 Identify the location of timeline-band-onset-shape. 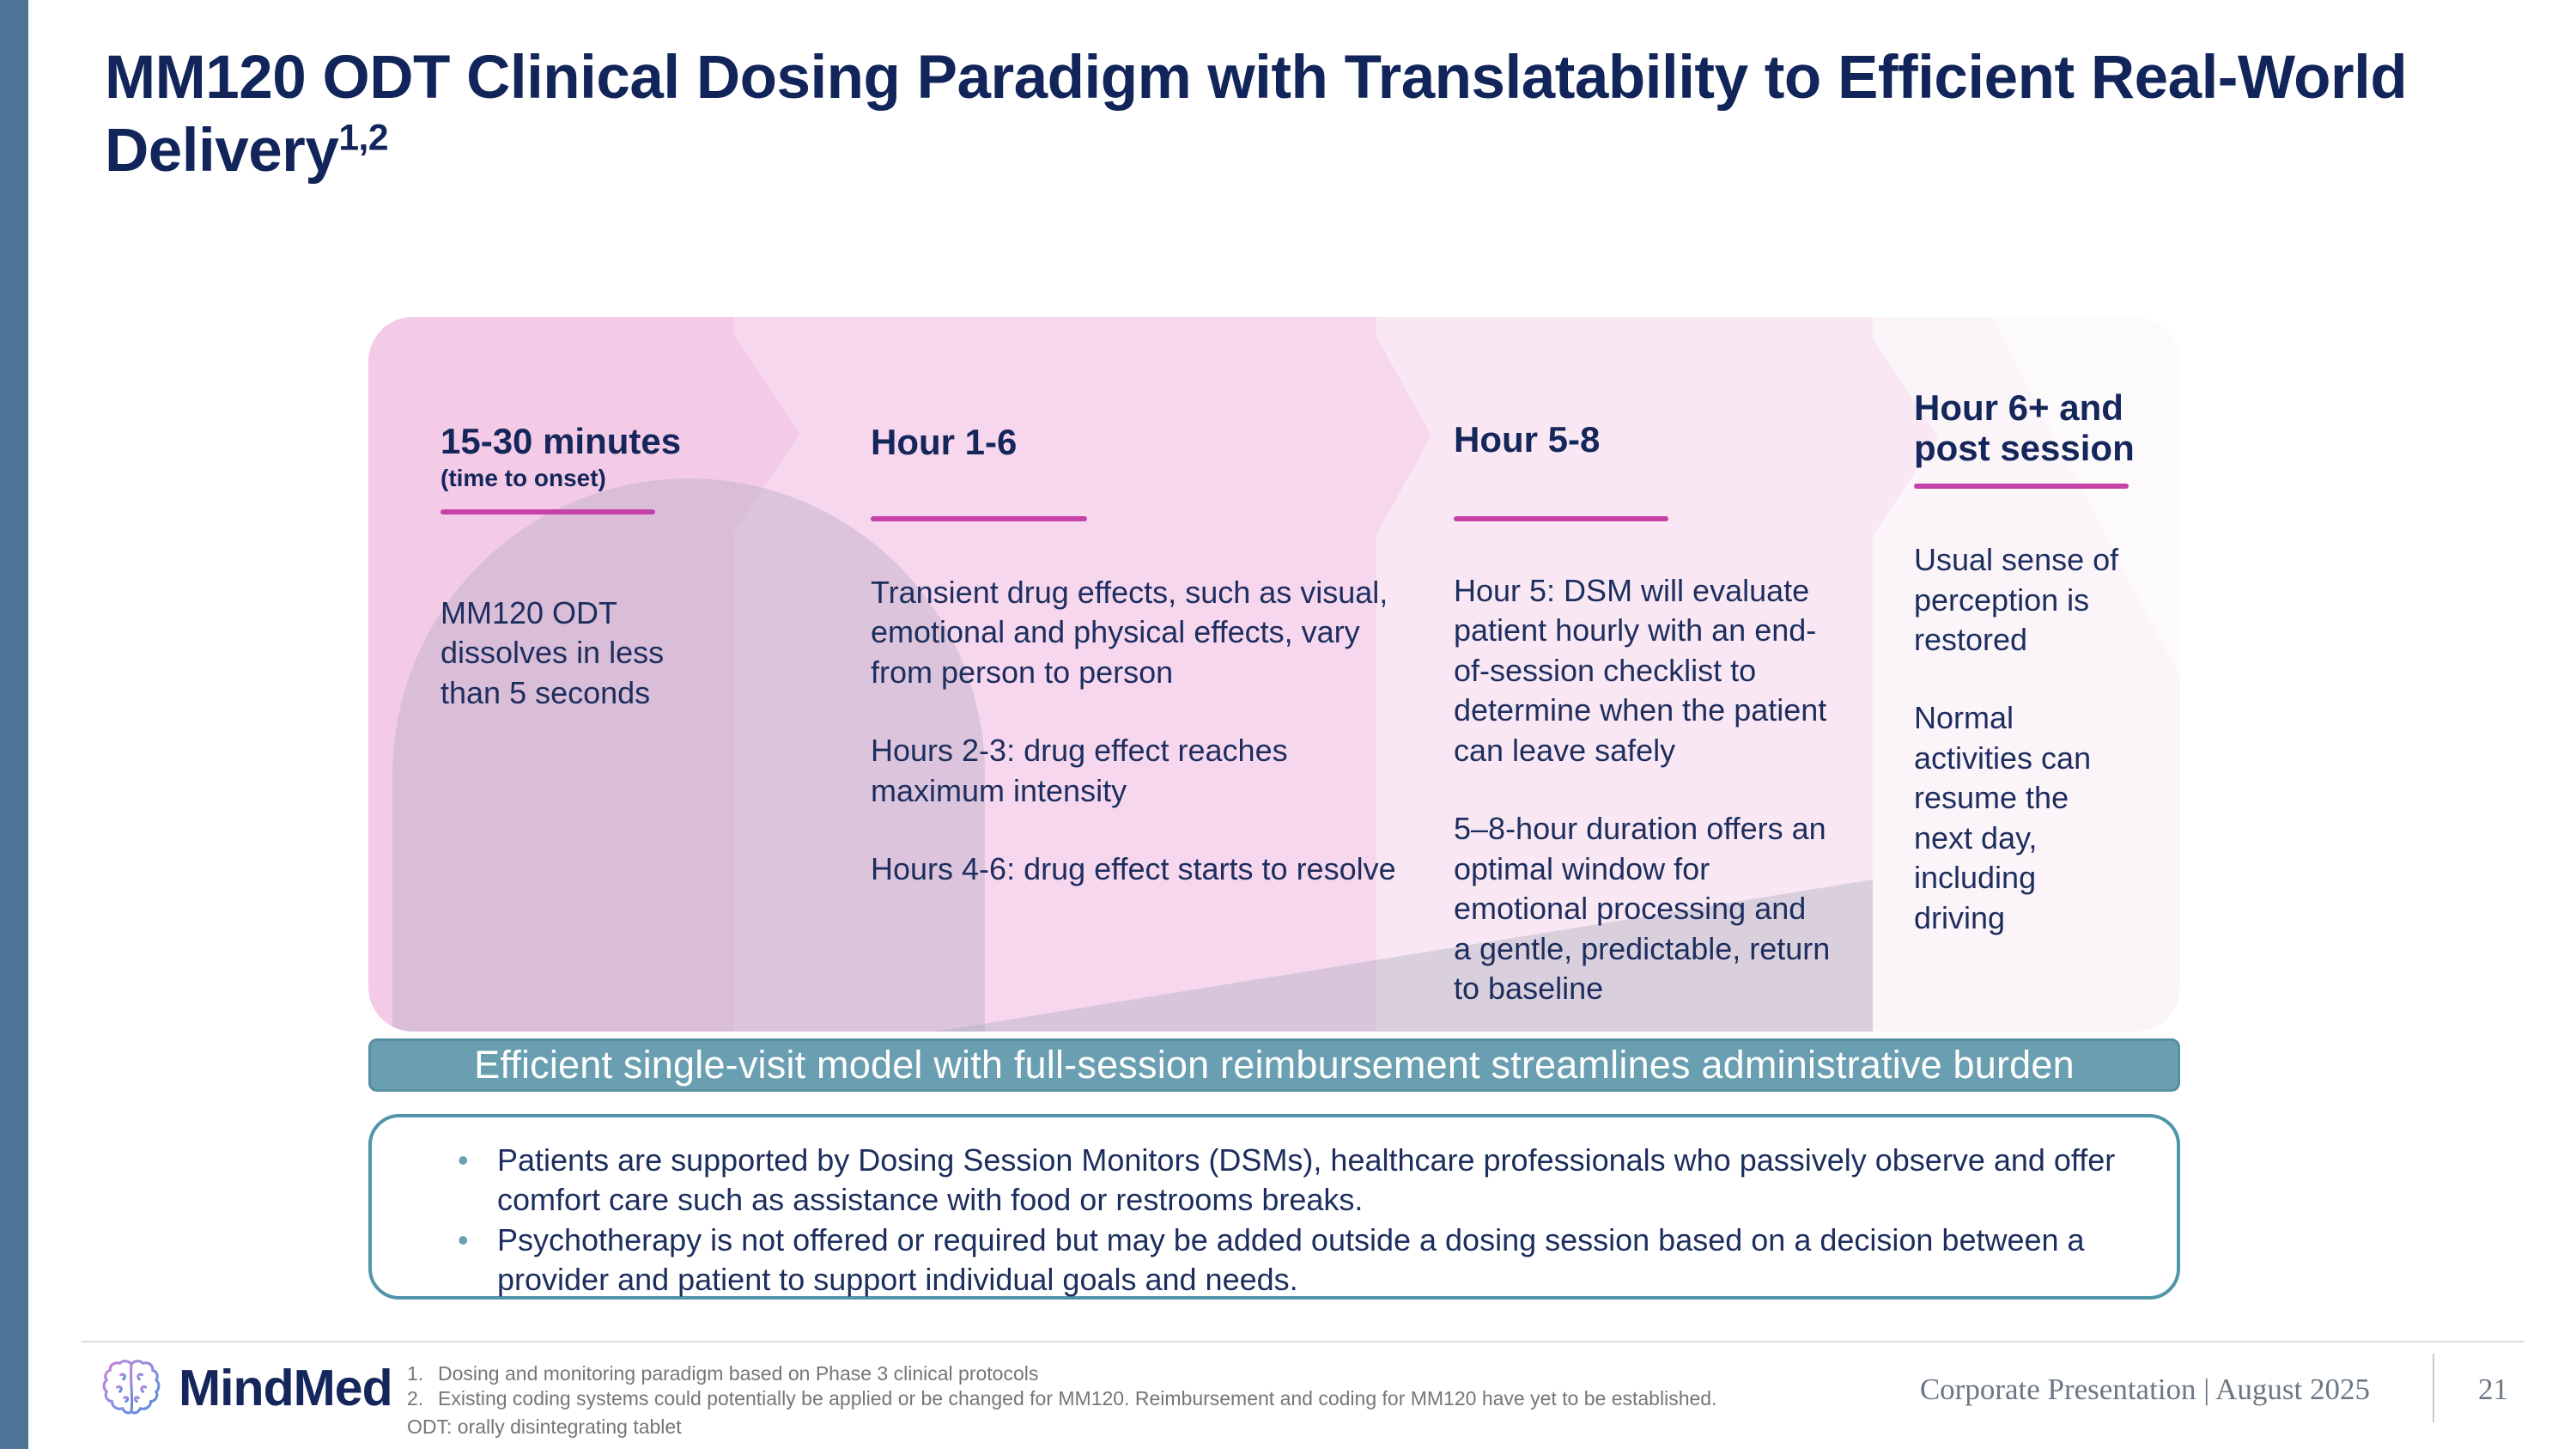
(583, 674).